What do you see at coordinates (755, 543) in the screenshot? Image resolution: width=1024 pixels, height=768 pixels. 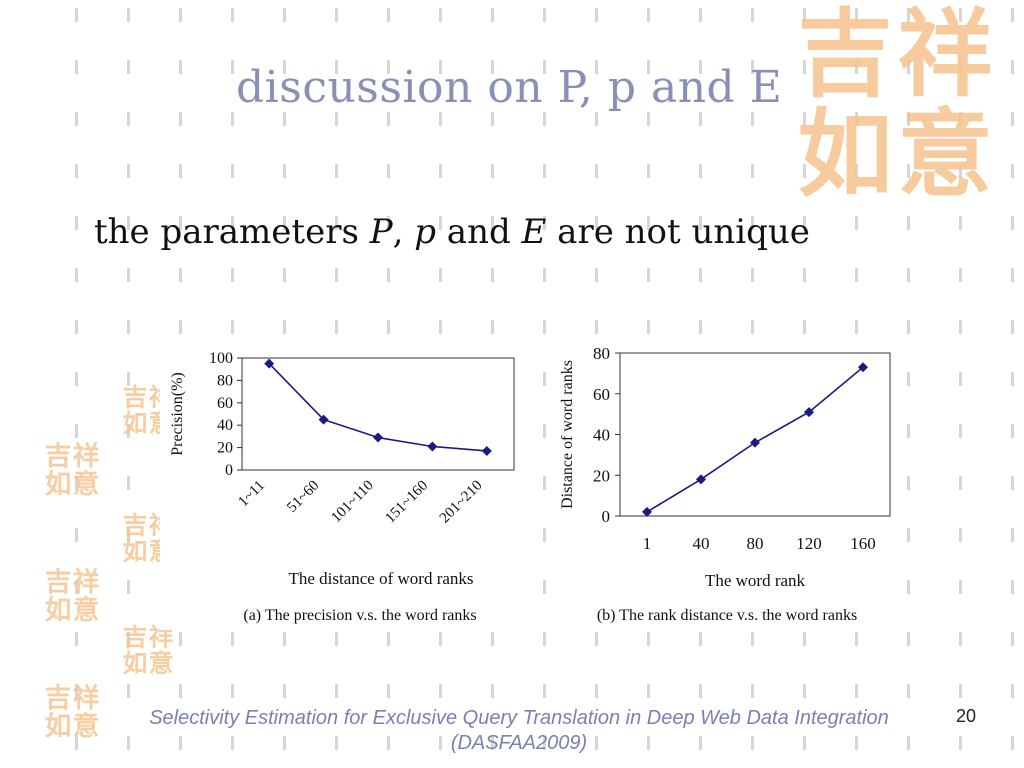 I see `x-tick-label: 80` at bounding box center [755, 543].